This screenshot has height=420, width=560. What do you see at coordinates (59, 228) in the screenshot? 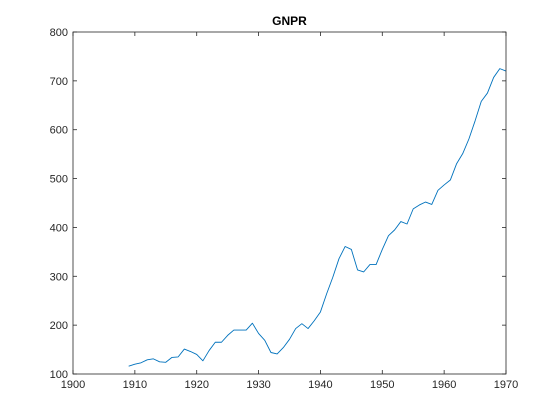
I see `y-tick-label: 400` at bounding box center [59, 228].